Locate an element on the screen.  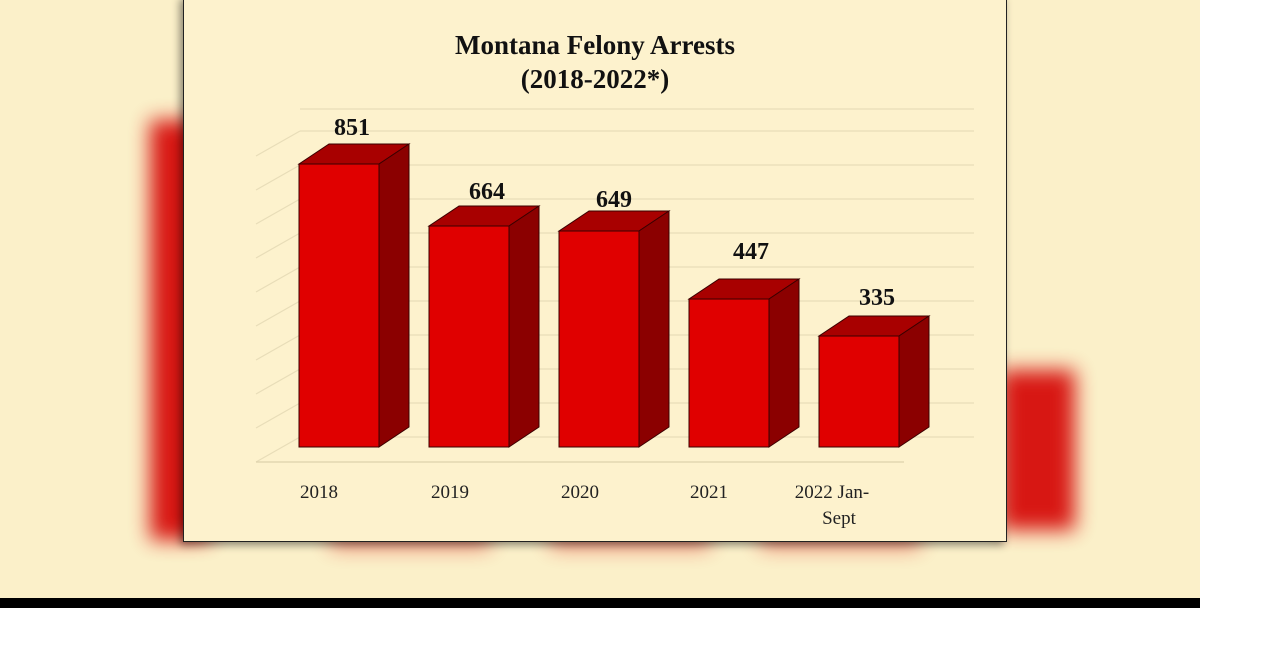
video-bottom-bar is located at coordinates (600, 603).